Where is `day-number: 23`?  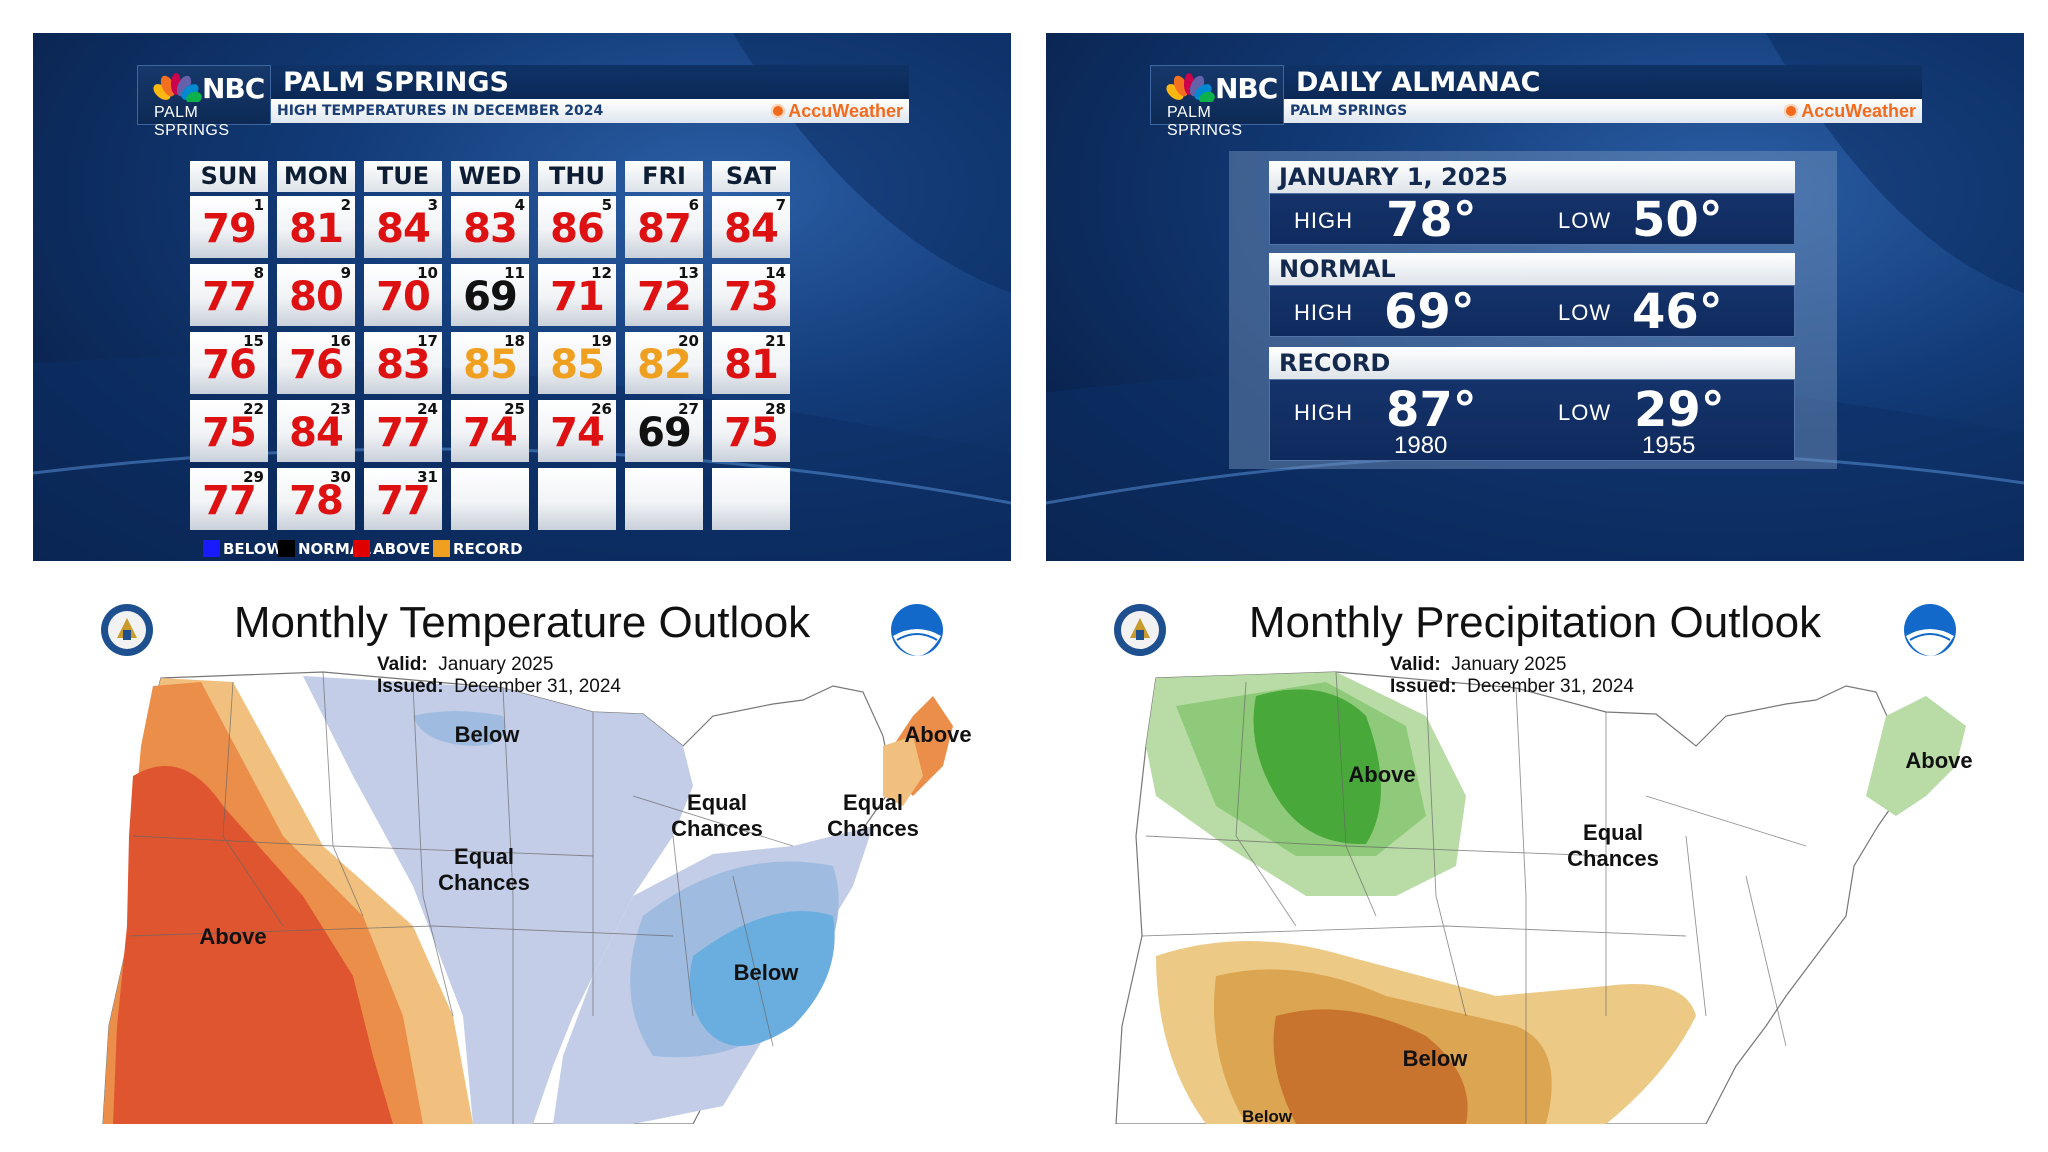
day-number: 23 is located at coordinates (340, 409).